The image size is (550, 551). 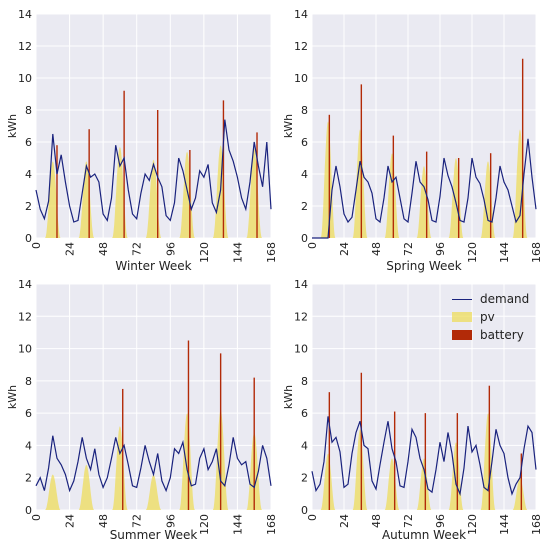 What do you see at coordinates (424, 535) in the screenshot?
I see `panel-title: Autumn Week` at bounding box center [424, 535].